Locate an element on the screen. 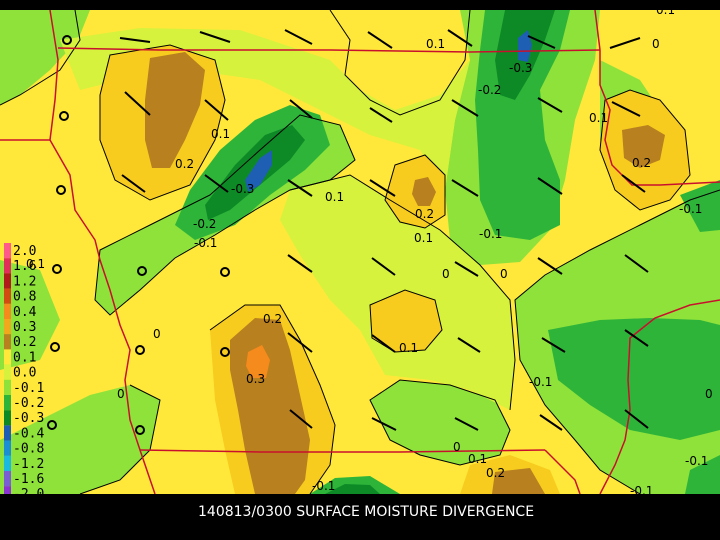  legend-label: -0.1 is located at coordinates (28, 388).